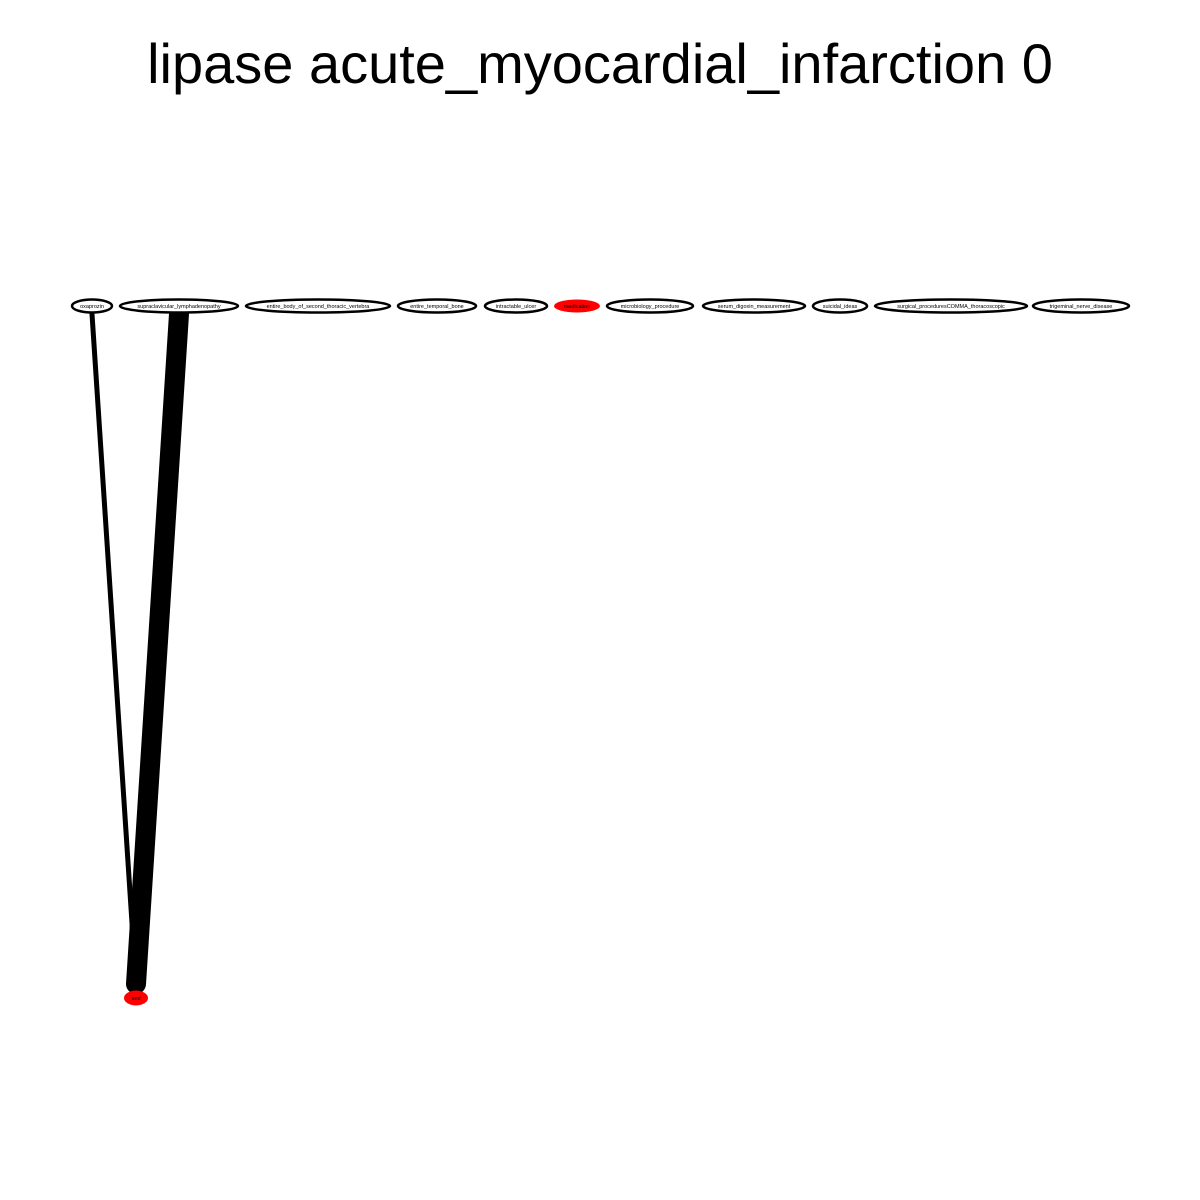 Image resolution: width=1200 pixels, height=1200 pixels. I want to click on node-medication: medication, so click(577, 306).